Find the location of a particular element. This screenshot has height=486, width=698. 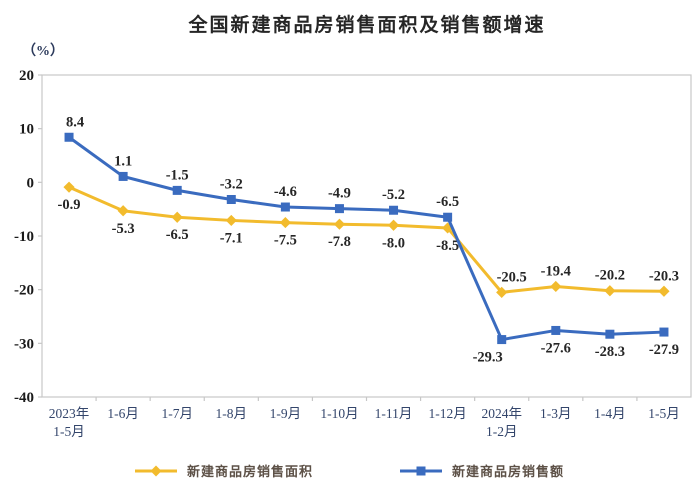

data-point-label: -20.2 is located at coordinates (610, 276).